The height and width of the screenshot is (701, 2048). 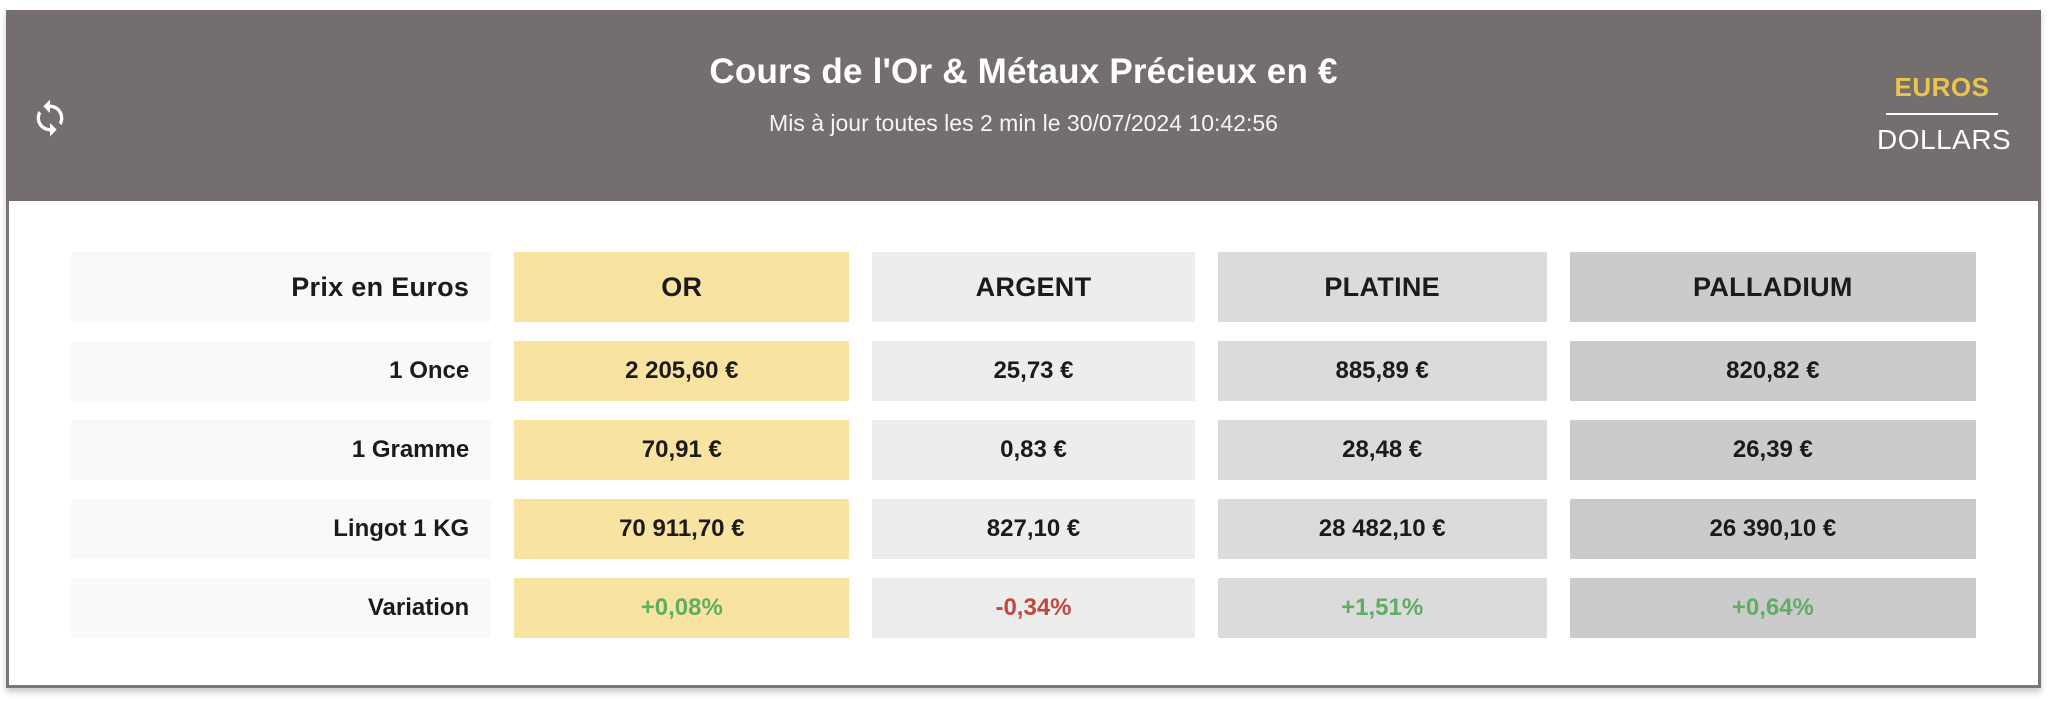 What do you see at coordinates (1942, 87) in the screenshot?
I see `currency-option-euros: EUROS` at bounding box center [1942, 87].